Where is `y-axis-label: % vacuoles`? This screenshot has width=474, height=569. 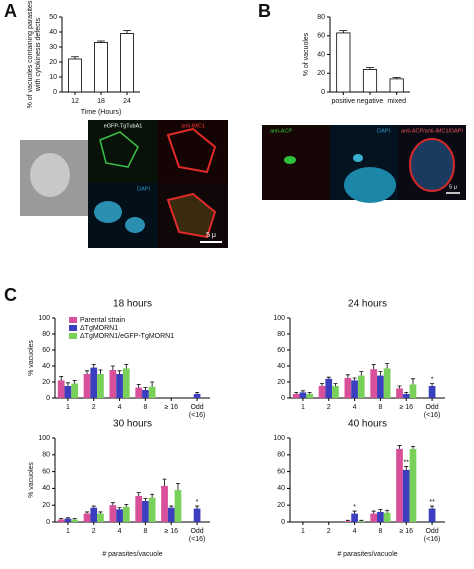
y-axis-label: % vacuoles is located at coordinates (31, 480).